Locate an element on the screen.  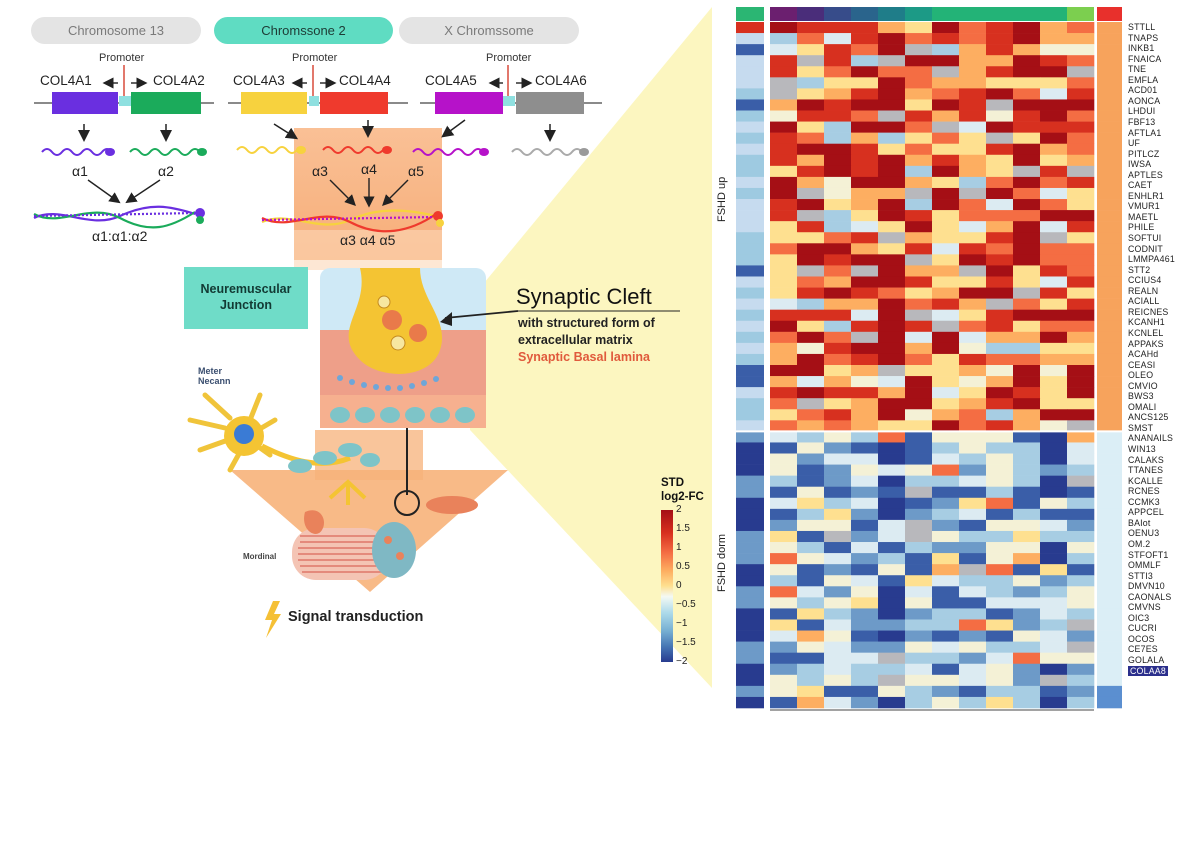
gene-row-label: STTI3 is located at coordinates (1140, 575).